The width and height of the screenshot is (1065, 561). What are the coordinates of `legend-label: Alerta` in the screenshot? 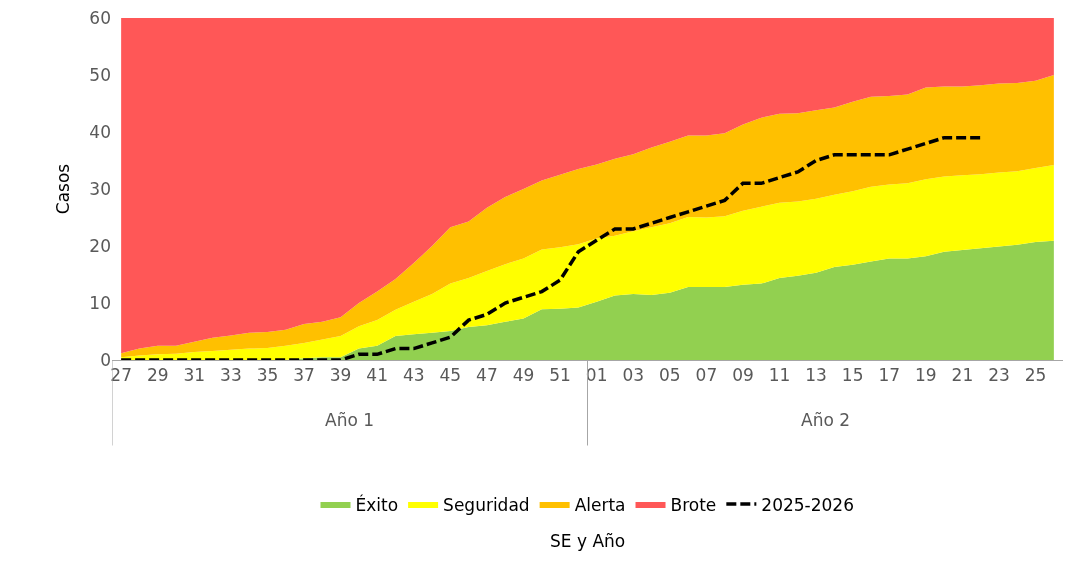 It's located at (600, 504).